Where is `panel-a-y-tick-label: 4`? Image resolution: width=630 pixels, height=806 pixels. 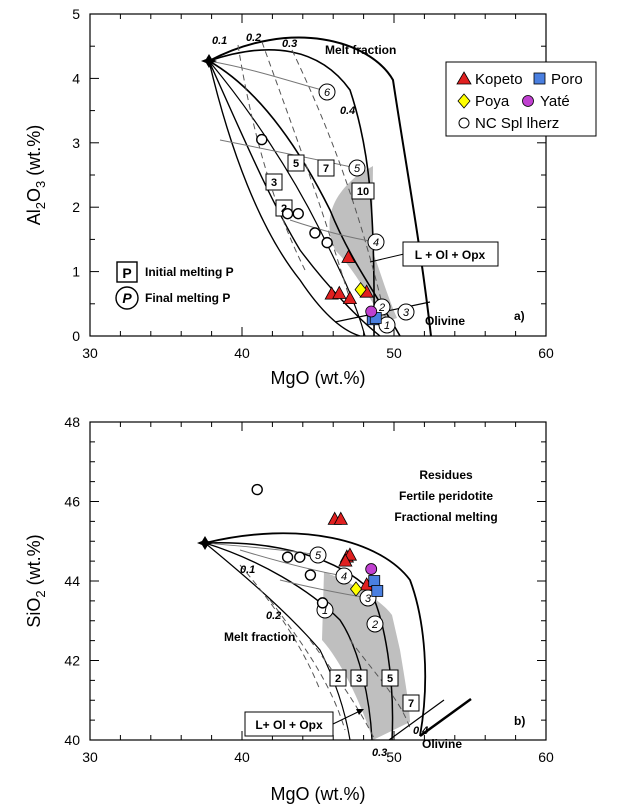 panel-a-y-tick-label: 4 is located at coordinates (76, 78).